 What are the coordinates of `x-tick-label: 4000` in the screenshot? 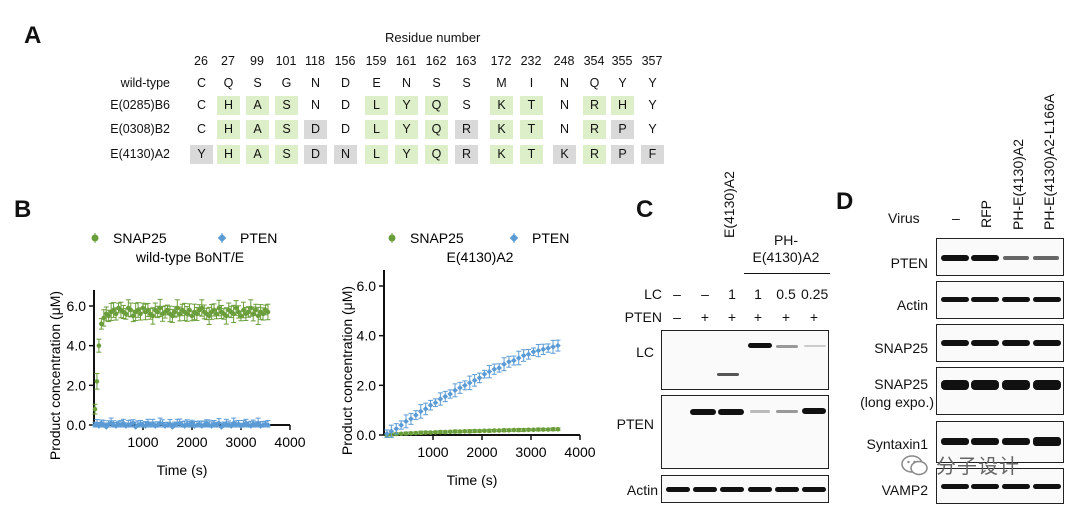 It's located at (289, 442).